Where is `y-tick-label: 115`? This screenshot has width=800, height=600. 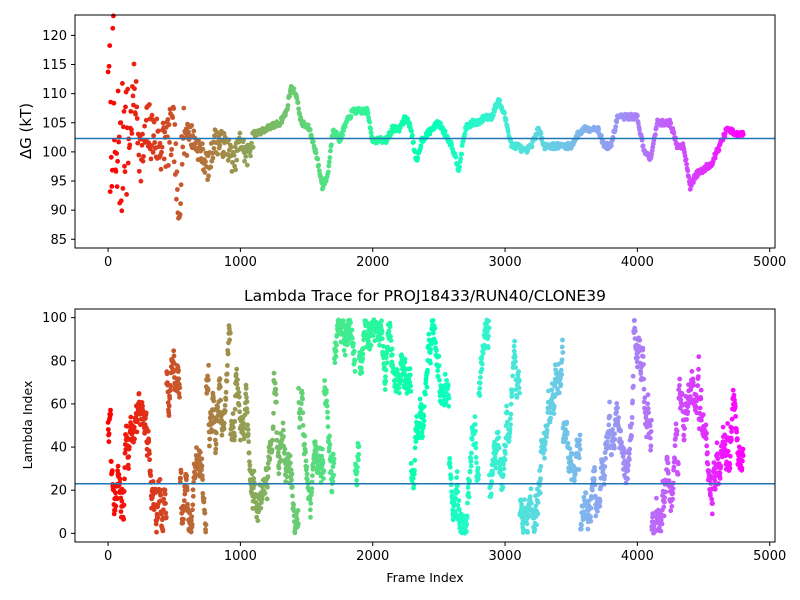
y-tick-label: 115 is located at coordinates (54, 65).